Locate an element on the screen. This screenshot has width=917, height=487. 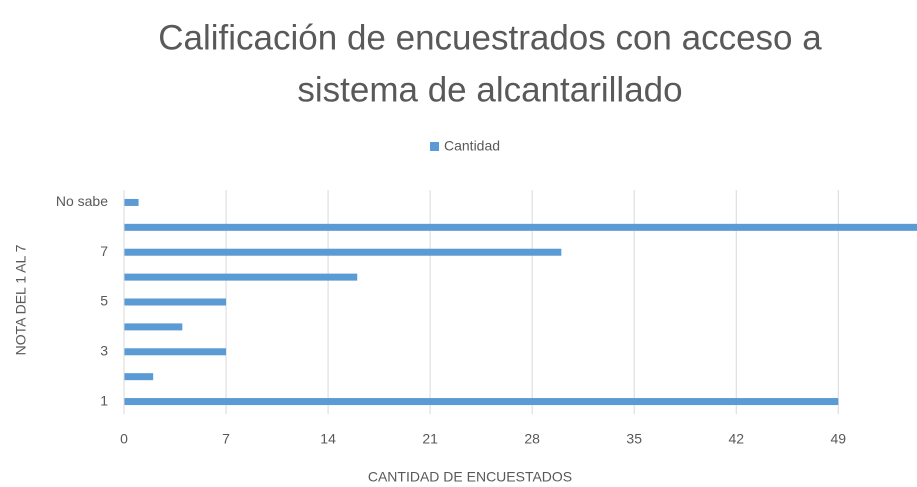
x-tick-label: 49 is located at coordinates (838, 439).